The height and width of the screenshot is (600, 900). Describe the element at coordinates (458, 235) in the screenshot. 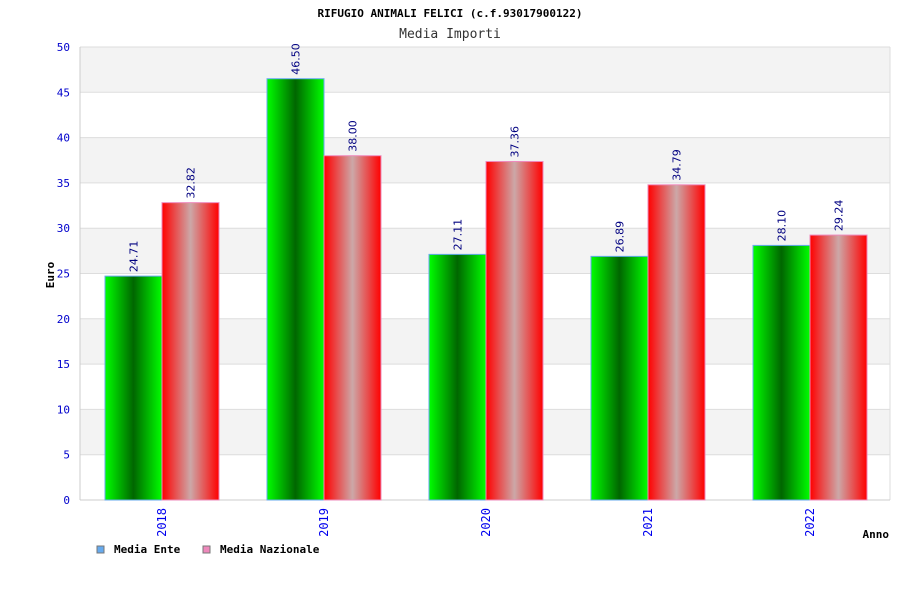

I see `data-label: 27.11` at that location.